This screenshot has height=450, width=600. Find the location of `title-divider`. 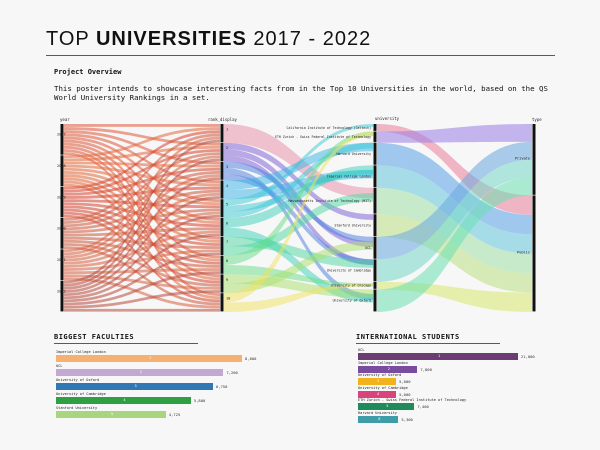

title-divider is located at coordinates (300, 55).